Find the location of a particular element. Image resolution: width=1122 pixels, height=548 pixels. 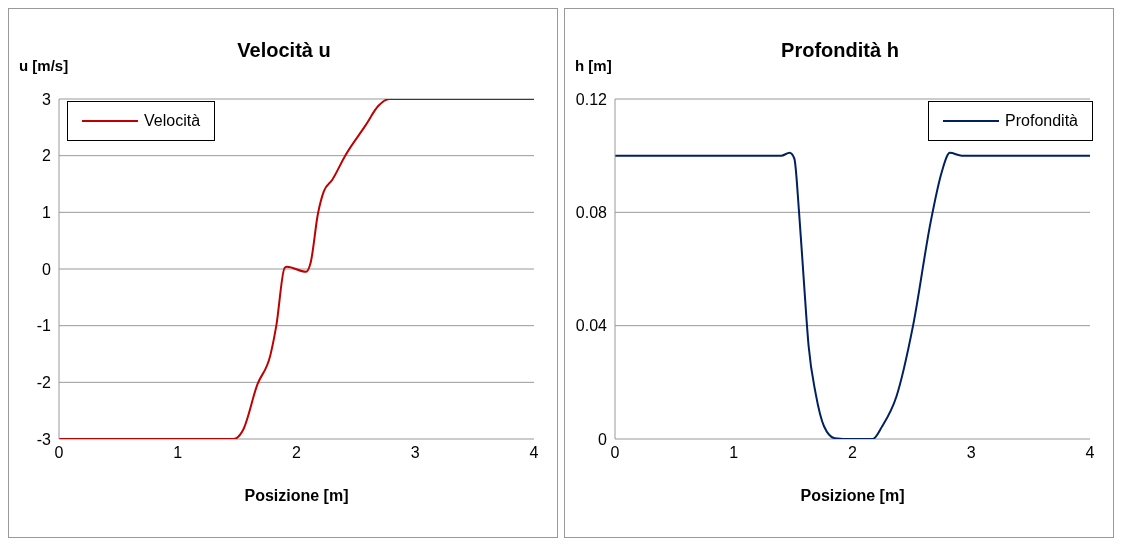

chart-title: Velocità u is located at coordinates (284, 50).